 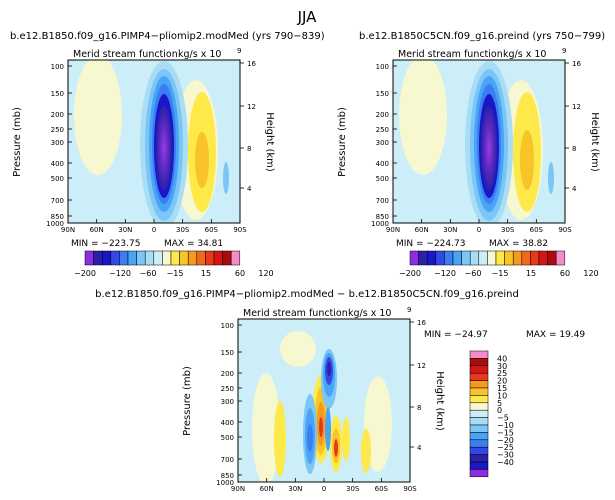 I want to click on panel-2-max-label: MAX = 38.82, so click(x=518, y=244).